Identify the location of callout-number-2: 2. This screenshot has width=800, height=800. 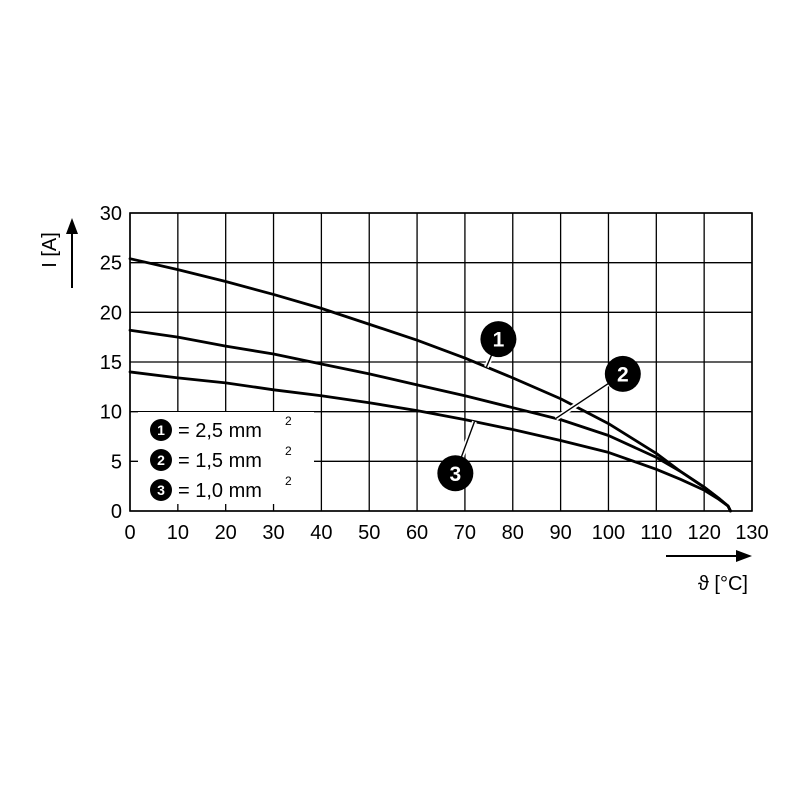
(623, 374).